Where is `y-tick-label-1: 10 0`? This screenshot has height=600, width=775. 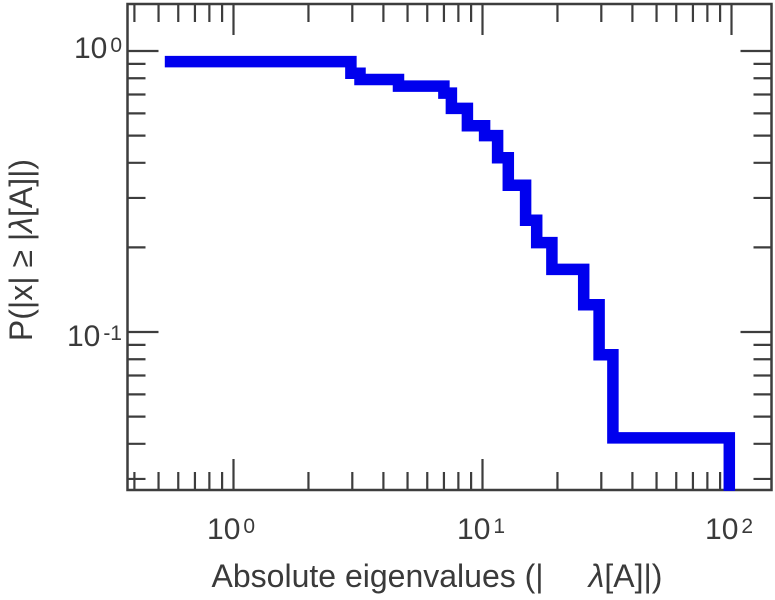 y-tick-label-1: 10 0 is located at coordinates (97, 48).